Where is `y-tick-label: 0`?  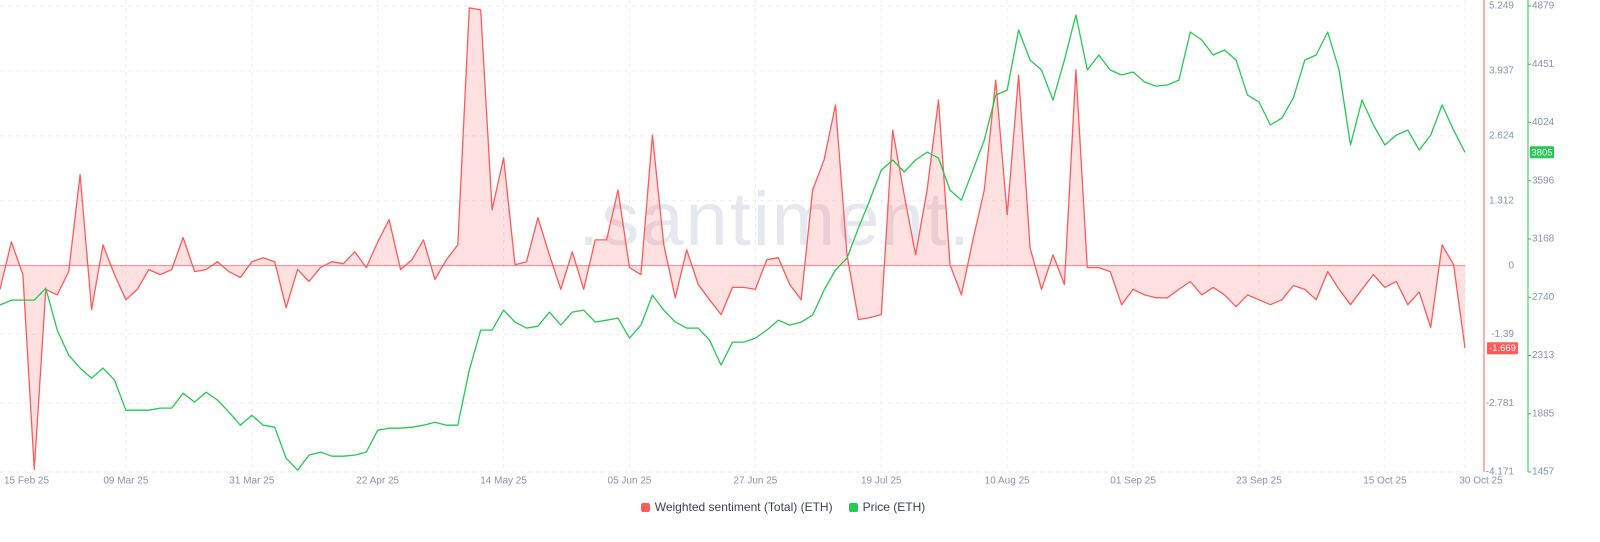 y-tick-label: 0 is located at coordinates (1511, 265).